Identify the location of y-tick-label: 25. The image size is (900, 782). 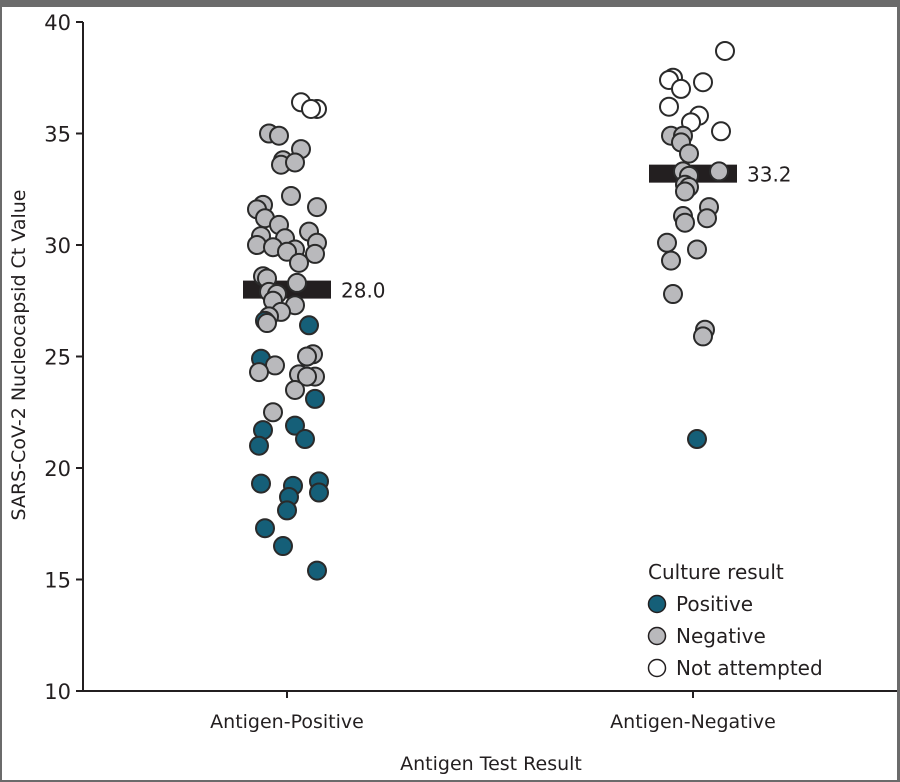
(57, 358).